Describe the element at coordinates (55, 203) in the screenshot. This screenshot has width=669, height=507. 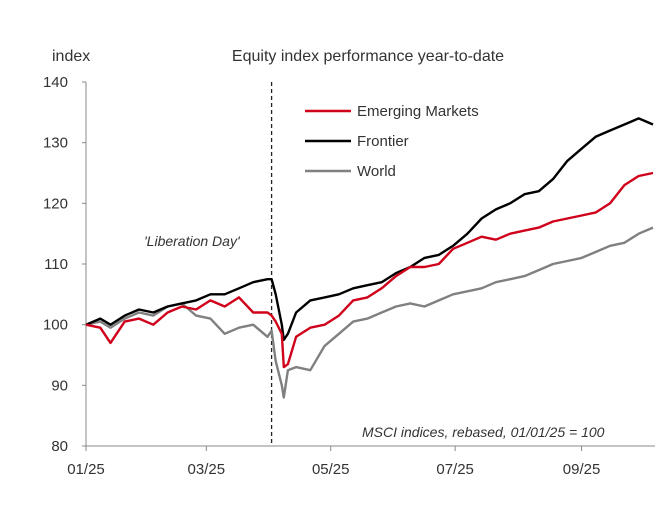
I see `y-tick-label: 120` at that location.